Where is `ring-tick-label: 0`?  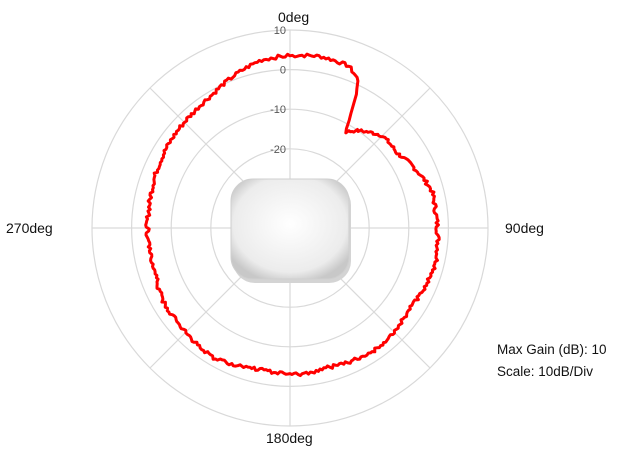 ring-tick-label: 0 is located at coordinates (283, 71).